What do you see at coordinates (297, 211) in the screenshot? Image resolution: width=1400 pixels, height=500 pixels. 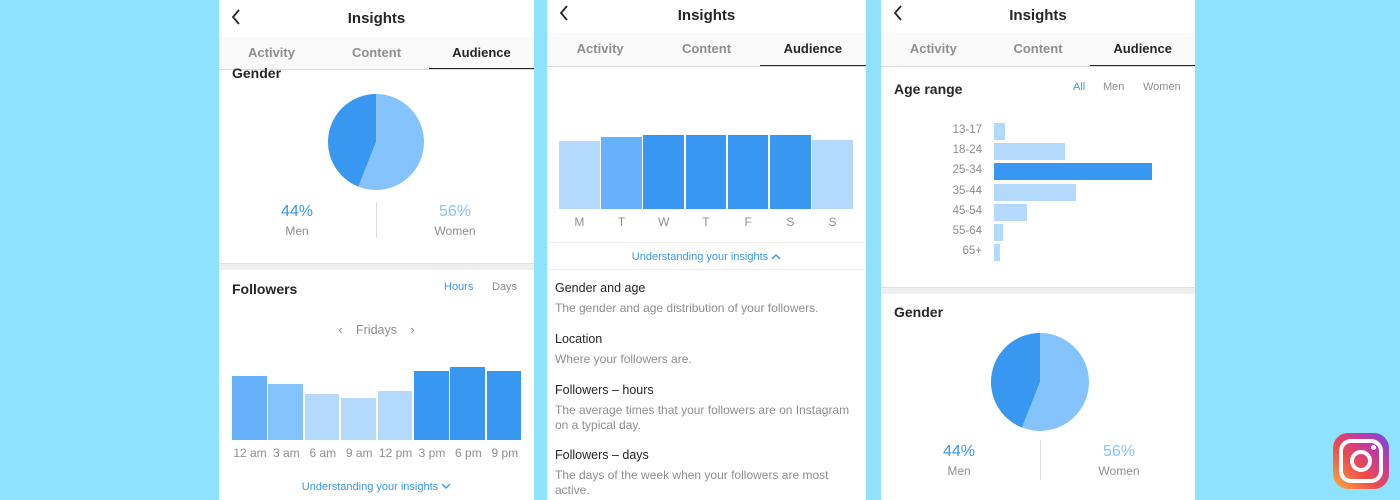 I see `men-percent: 44%` at bounding box center [297, 211].